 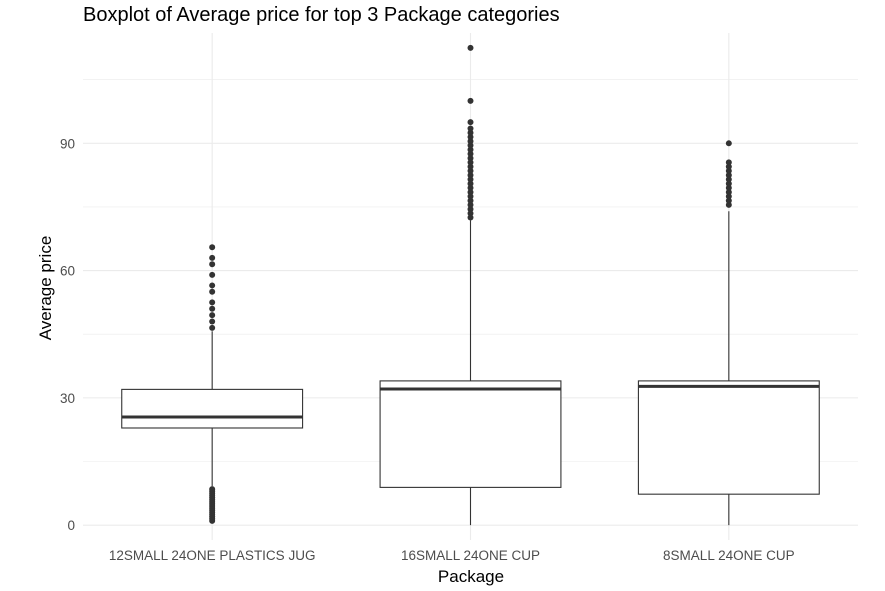 What do you see at coordinates (67, 143) in the screenshot?
I see `y-tick-label: 90` at bounding box center [67, 143].